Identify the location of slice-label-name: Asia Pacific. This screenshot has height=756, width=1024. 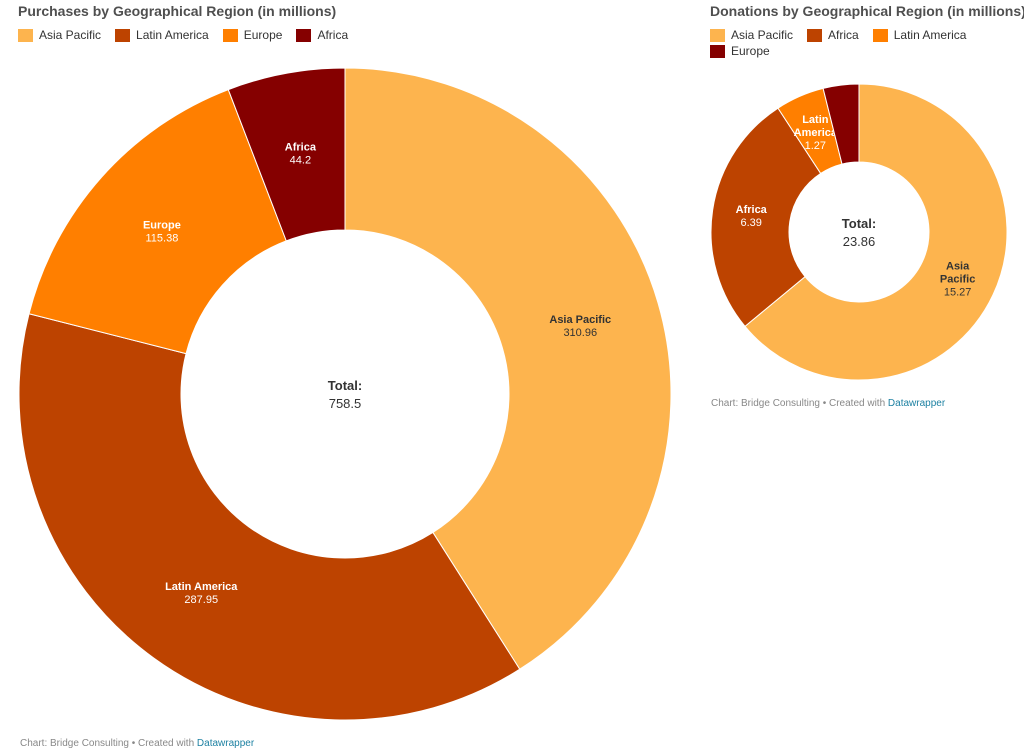
(580, 320).